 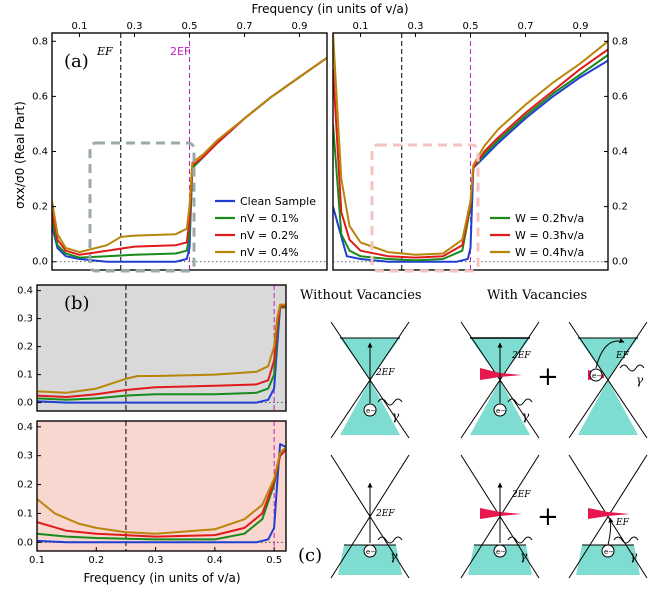 I want to click on ef-label: EF, so click(x=104, y=51).